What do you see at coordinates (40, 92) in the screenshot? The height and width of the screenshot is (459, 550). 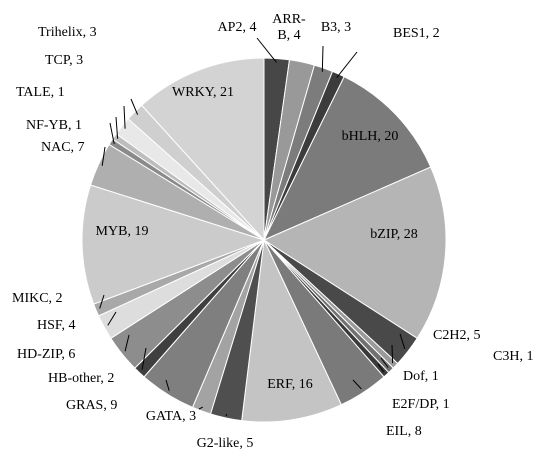 I see `data-label-tale: TALE, 1` at bounding box center [40, 92].